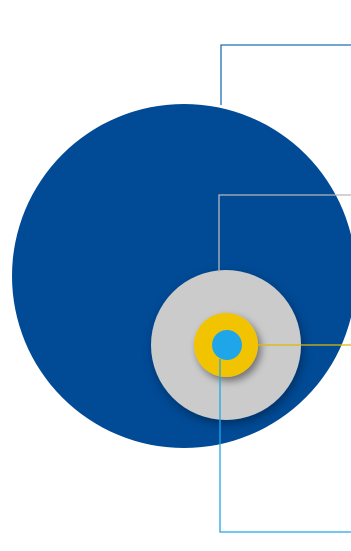  I want to click on leader-line-middle, so click(284, 233).